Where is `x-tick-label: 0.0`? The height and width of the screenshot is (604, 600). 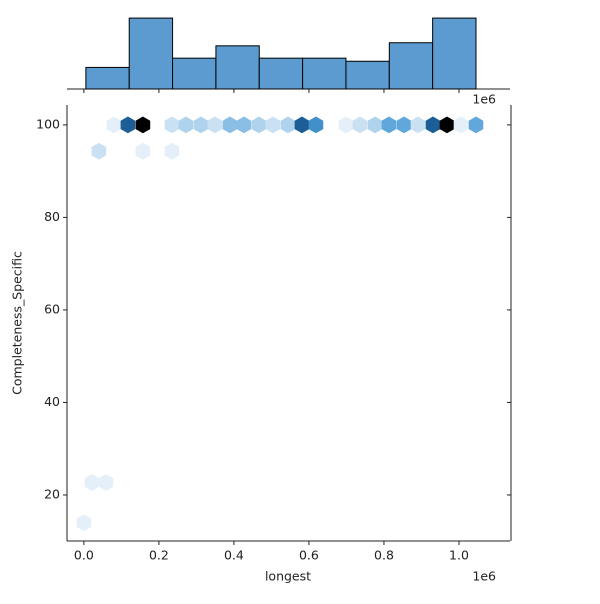 x-tick-label: 0.0 is located at coordinates (84, 555).